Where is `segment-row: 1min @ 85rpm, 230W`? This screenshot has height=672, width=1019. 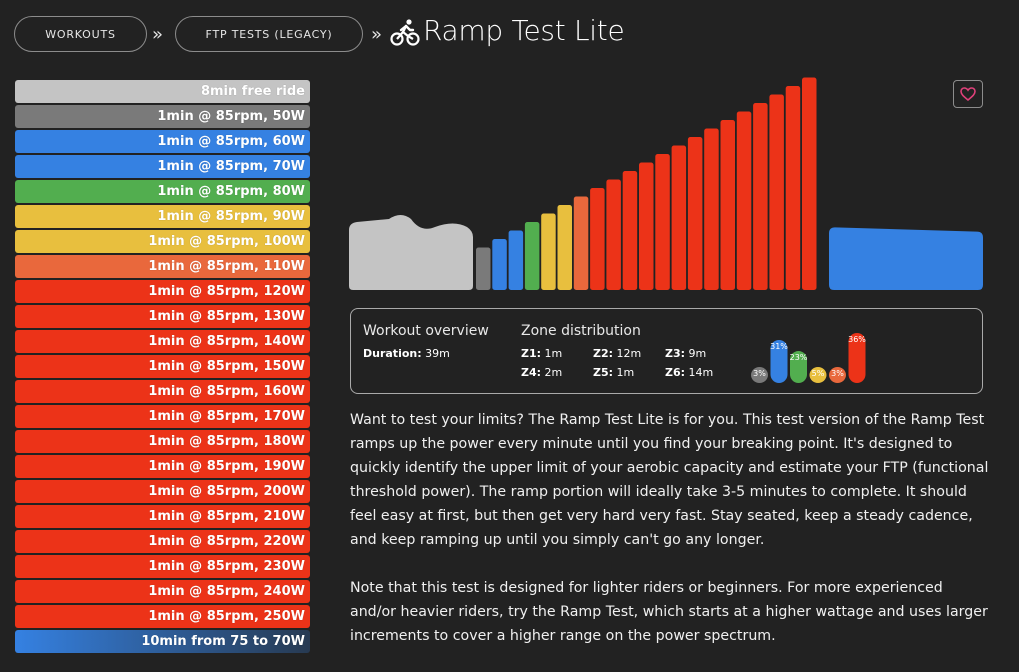 segment-row: 1min @ 85rpm, 230W is located at coordinates (162, 566).